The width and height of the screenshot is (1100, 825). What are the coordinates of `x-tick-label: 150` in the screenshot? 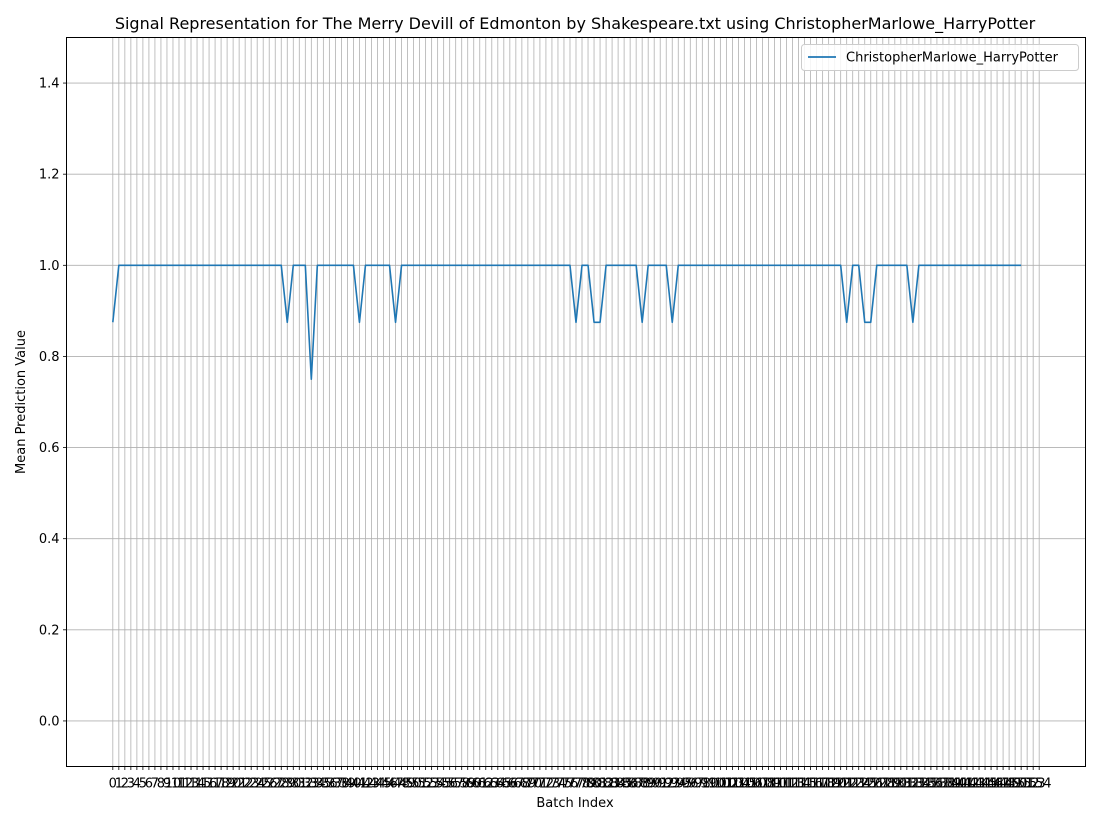 It's located at (1015, 784).